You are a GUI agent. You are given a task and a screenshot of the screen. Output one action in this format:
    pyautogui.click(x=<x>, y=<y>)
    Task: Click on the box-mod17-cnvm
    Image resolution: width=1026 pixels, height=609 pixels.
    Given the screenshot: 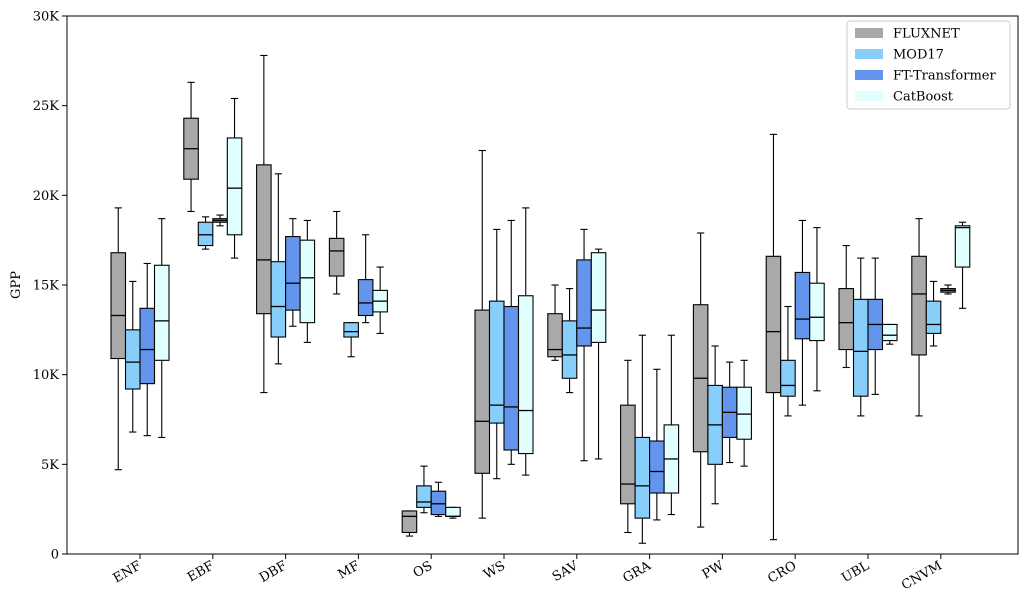 What is the action you would take?
    pyautogui.click(x=933, y=313)
    